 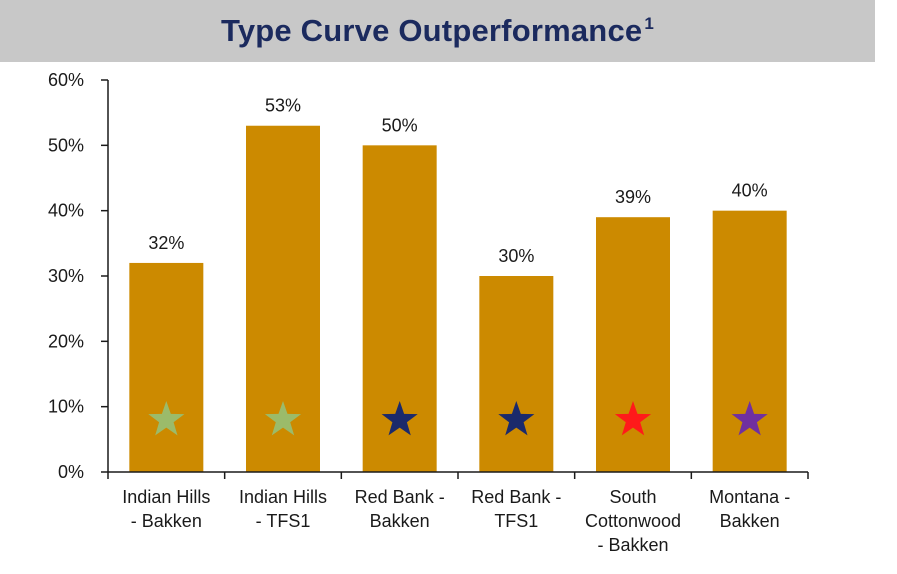 I want to click on x-tick-label: Indian Hills - Bakken, so click(x=166, y=509).